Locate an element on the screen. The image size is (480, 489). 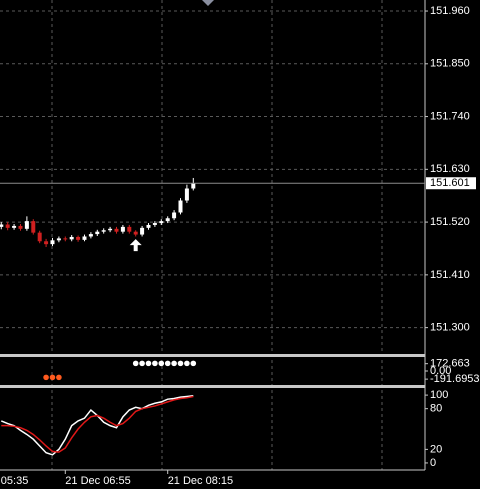
y-tick-label: 0.00 is located at coordinates (440, 371).